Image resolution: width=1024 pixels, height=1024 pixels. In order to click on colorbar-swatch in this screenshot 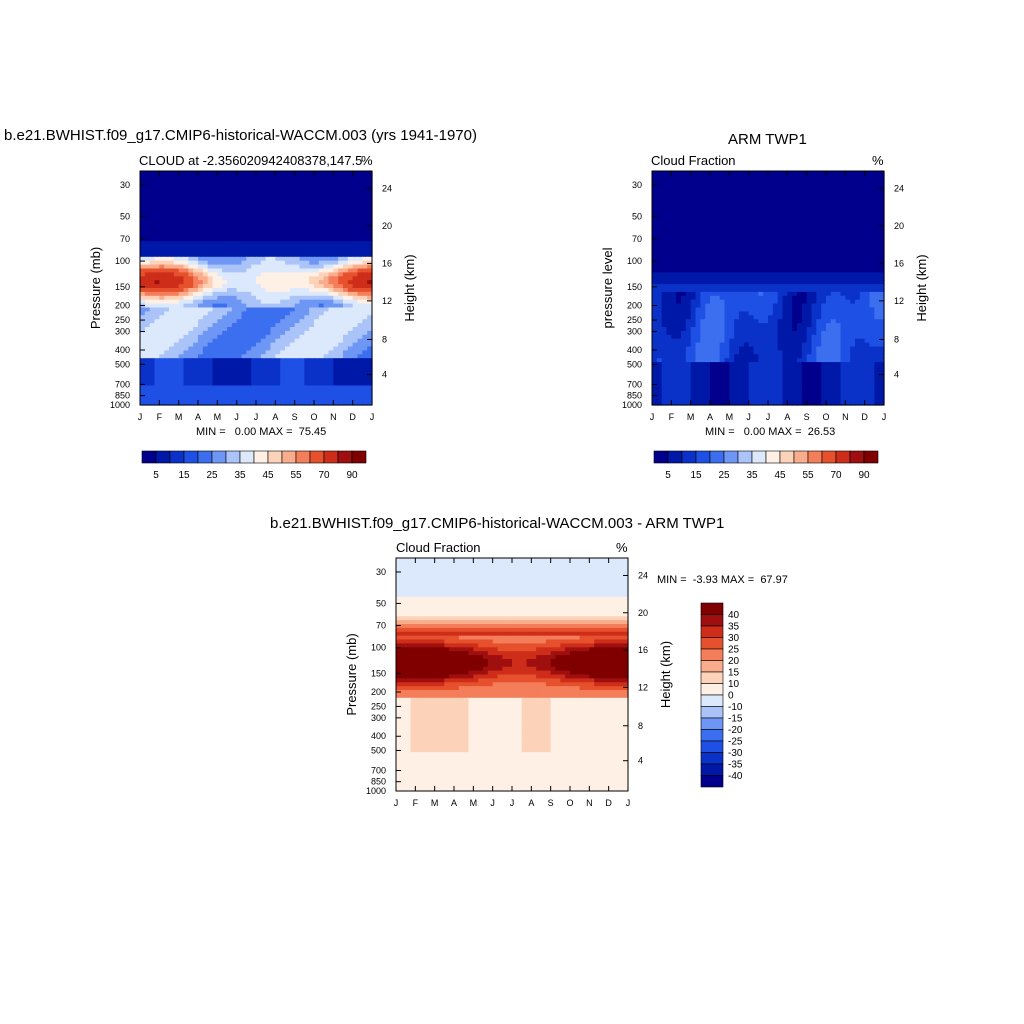, I will do `click(177, 457)`.